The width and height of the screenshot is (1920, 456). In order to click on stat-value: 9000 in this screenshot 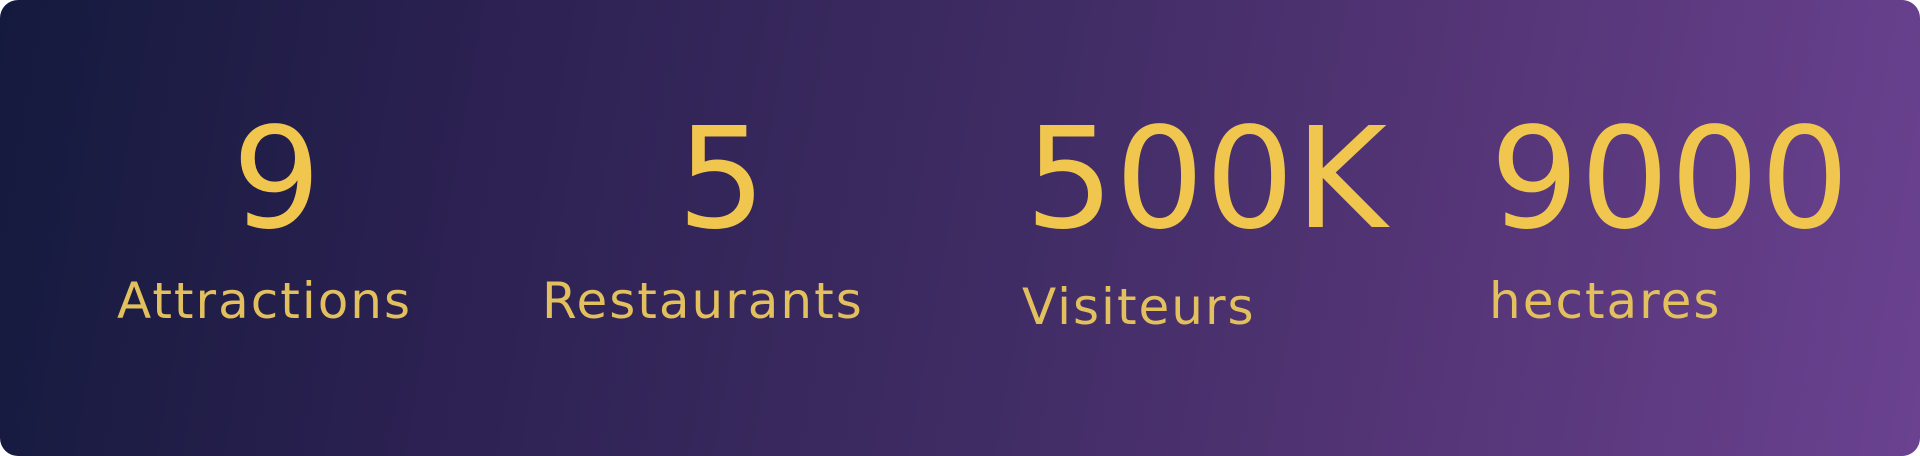, I will do `click(1670, 179)`.